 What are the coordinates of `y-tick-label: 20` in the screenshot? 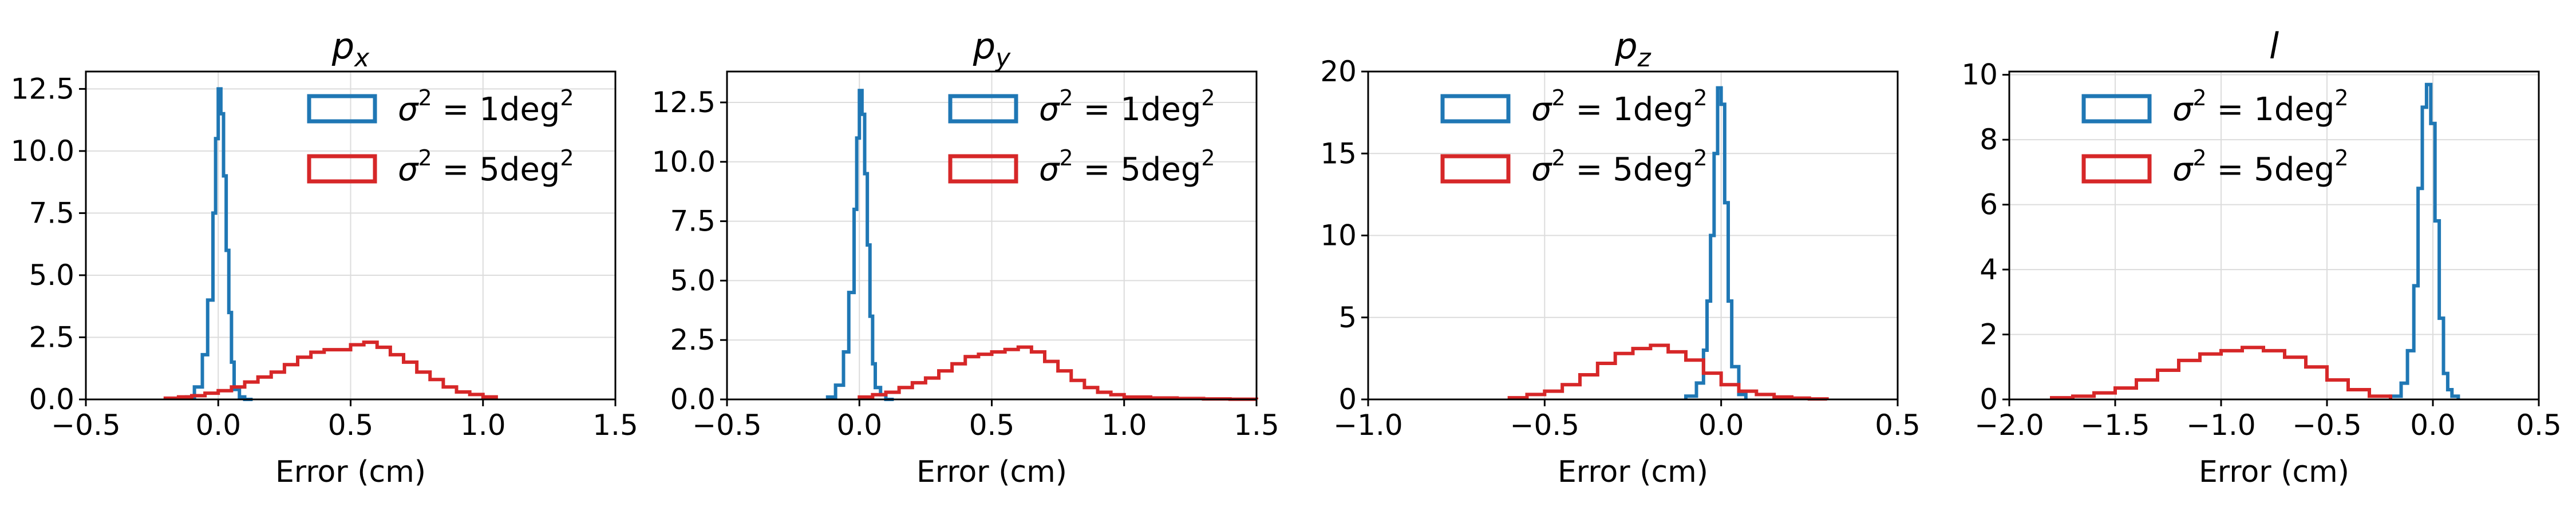 It's located at (1338, 71).